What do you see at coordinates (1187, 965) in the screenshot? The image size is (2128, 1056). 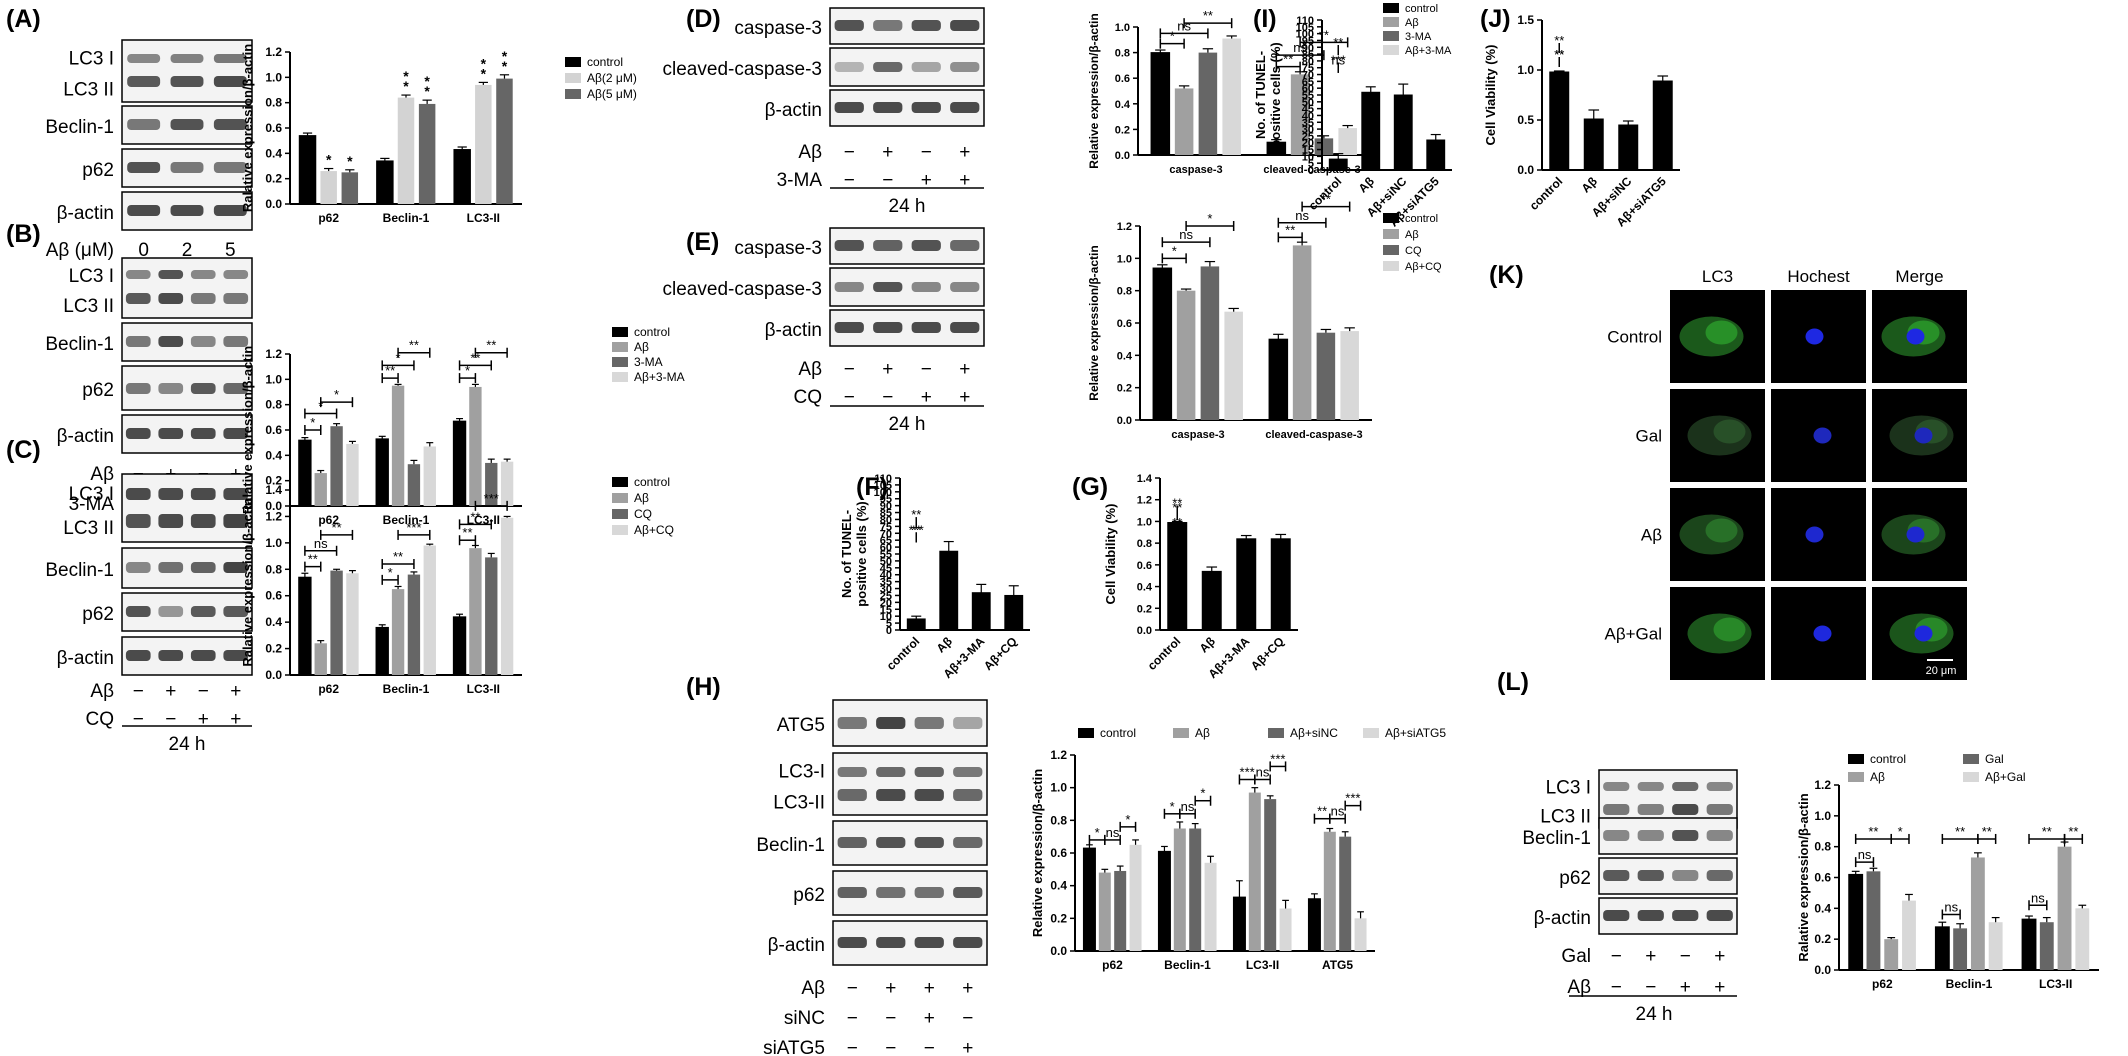 I see `category-label: Beclin-1` at bounding box center [1187, 965].